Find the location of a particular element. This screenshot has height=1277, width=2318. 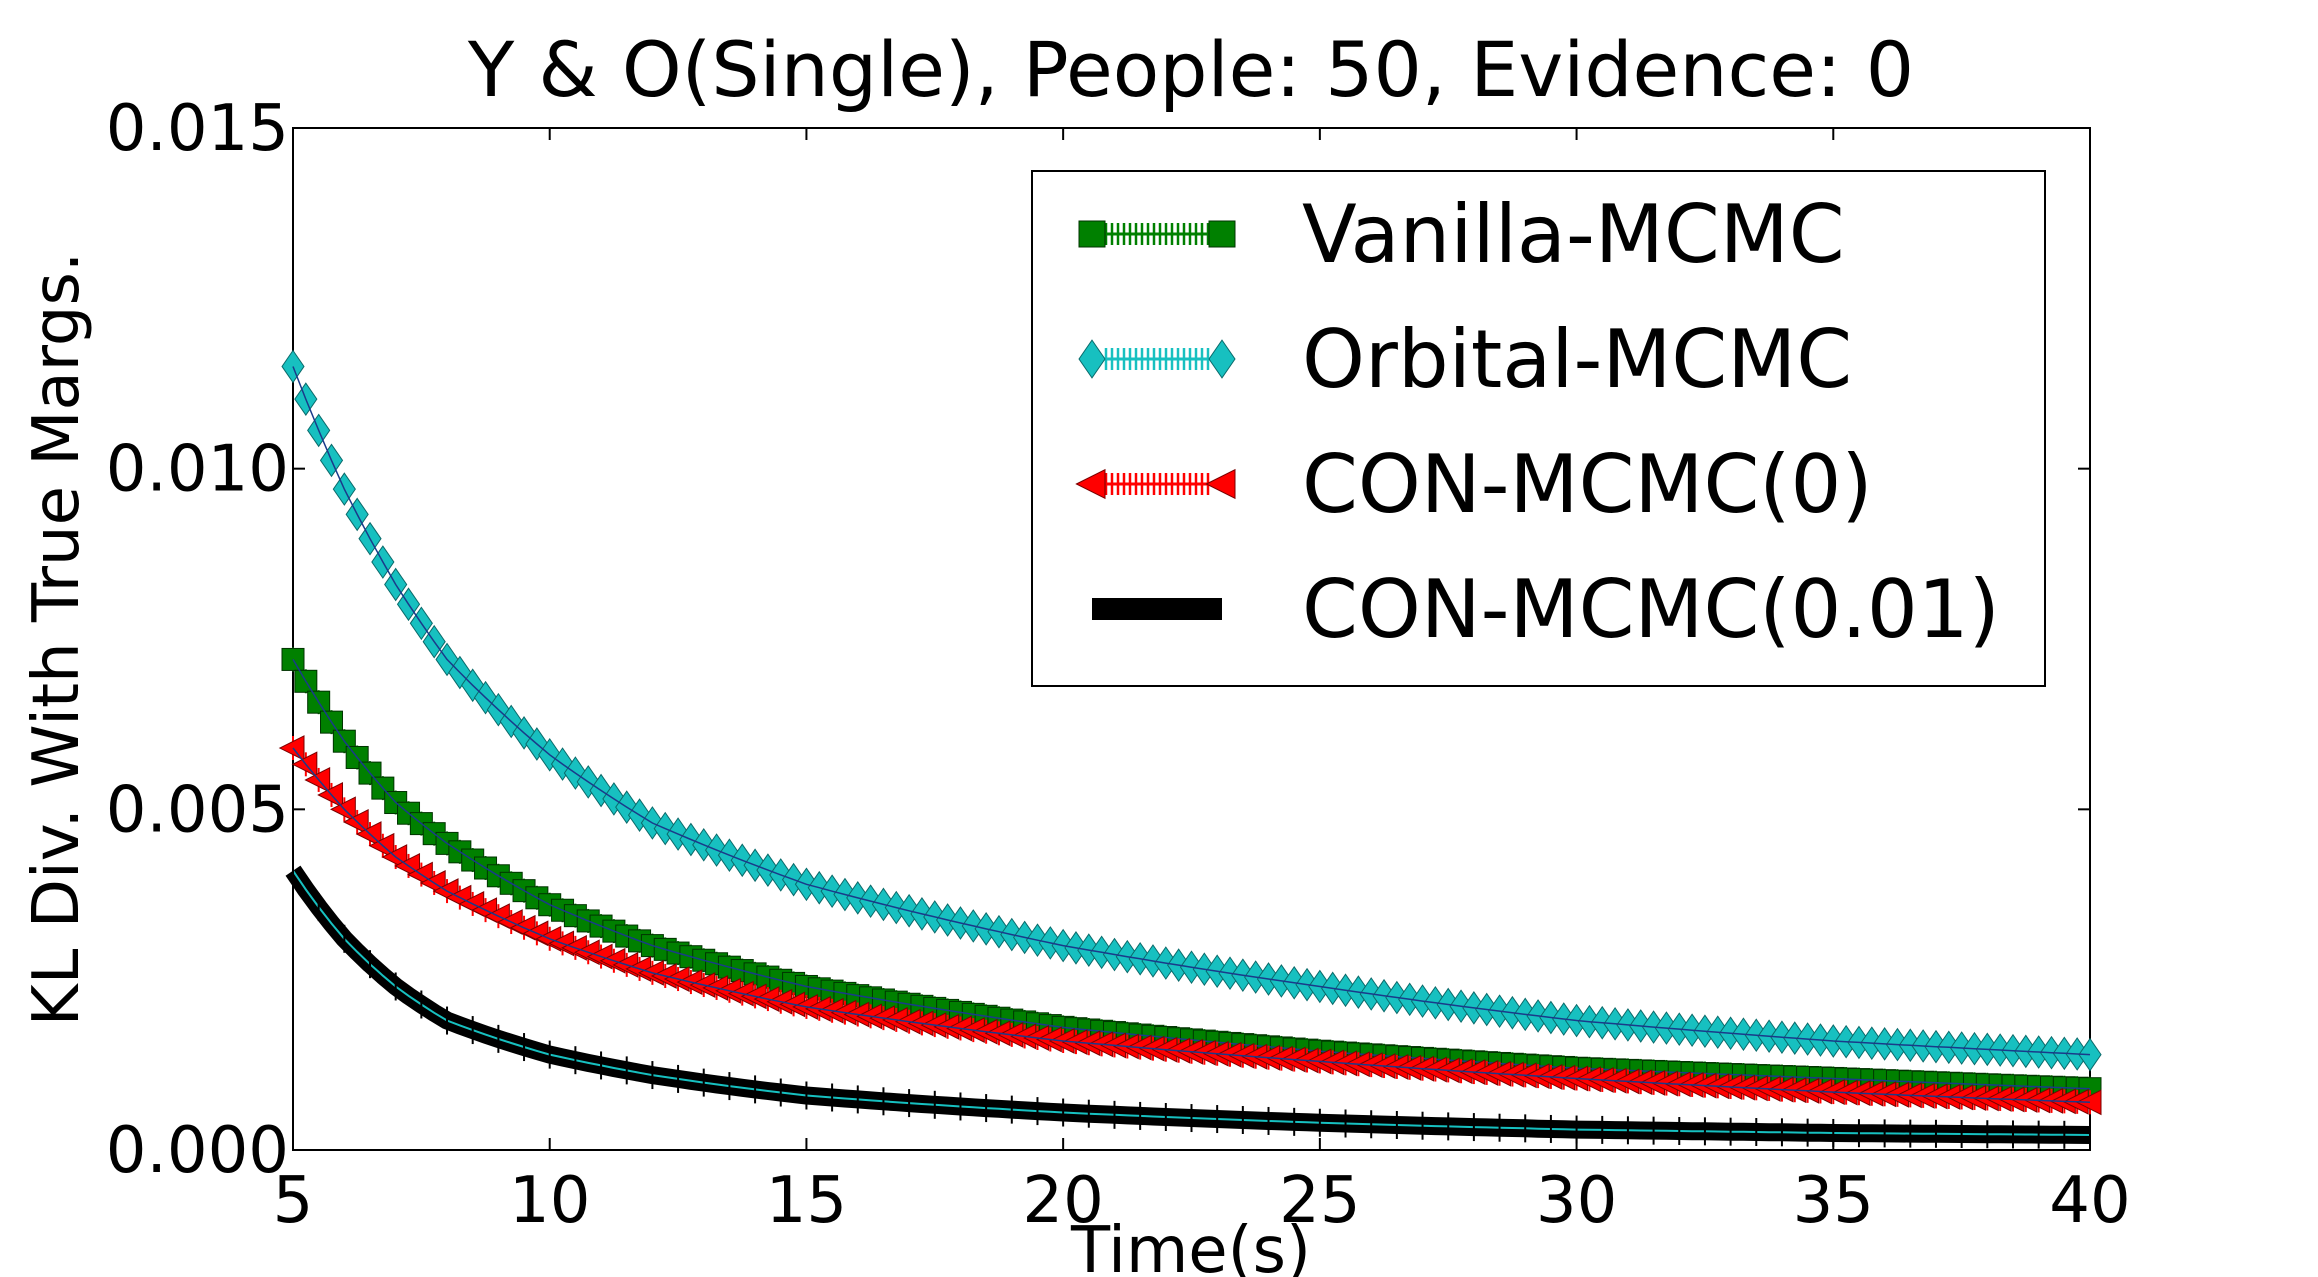

x-tick-label: 20 is located at coordinates (1062, 1201).